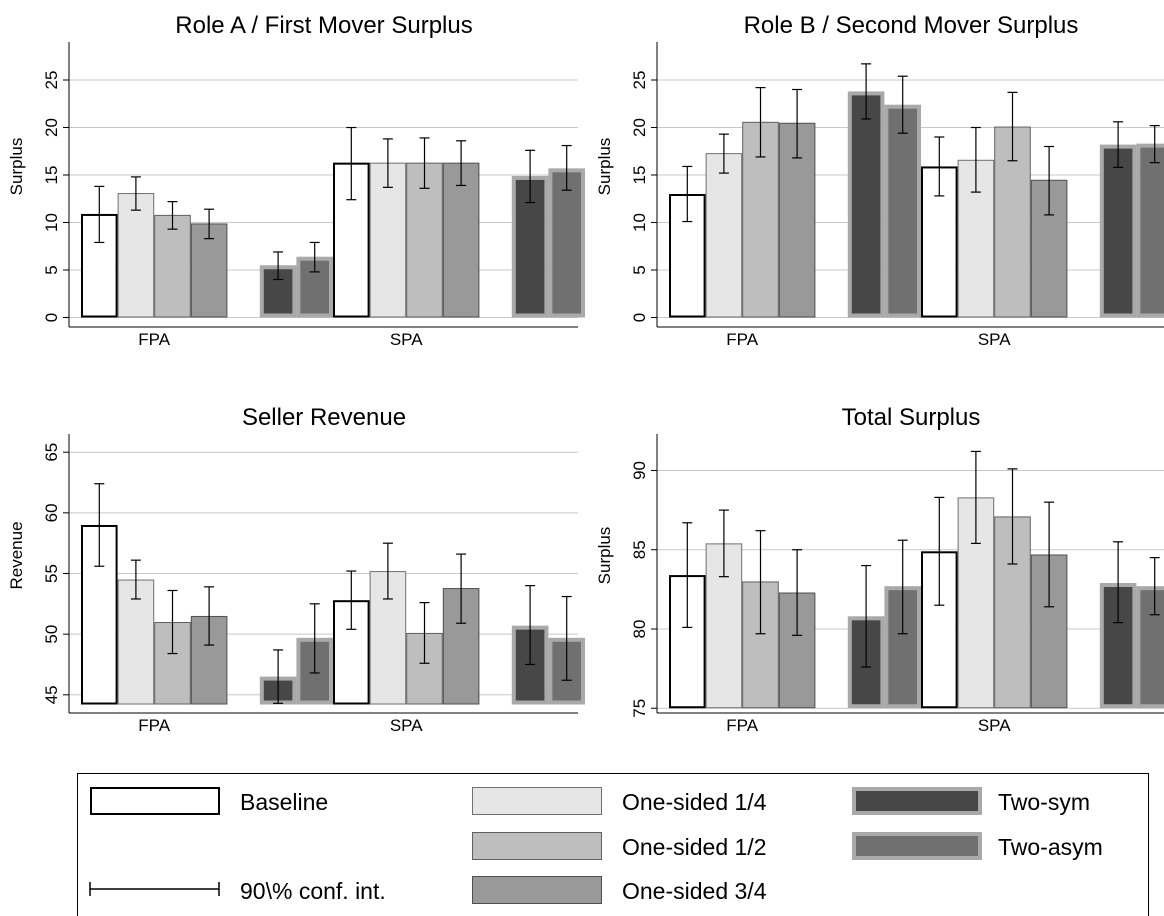  I want to click on y-tick-label: 80, so click(639, 629).